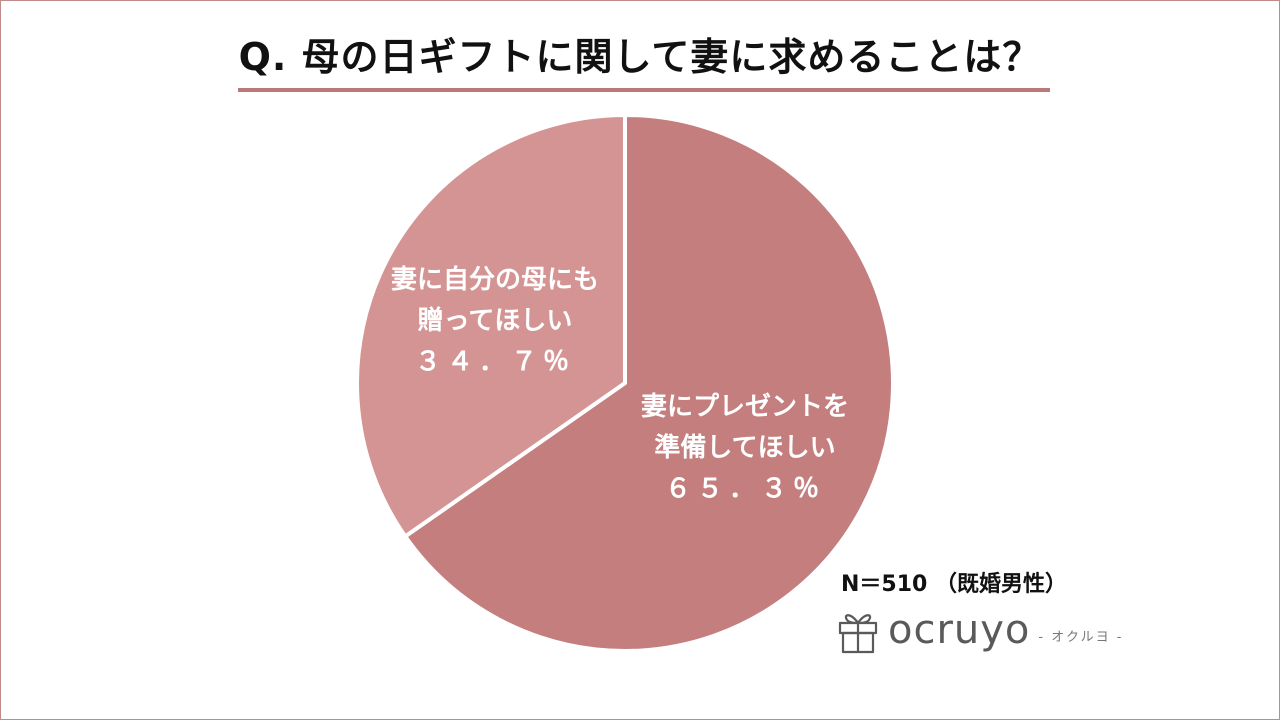  Describe the element at coordinates (954, 584) in the screenshot. I see `sample-size-note: N＝510 （既婚男性）` at that location.